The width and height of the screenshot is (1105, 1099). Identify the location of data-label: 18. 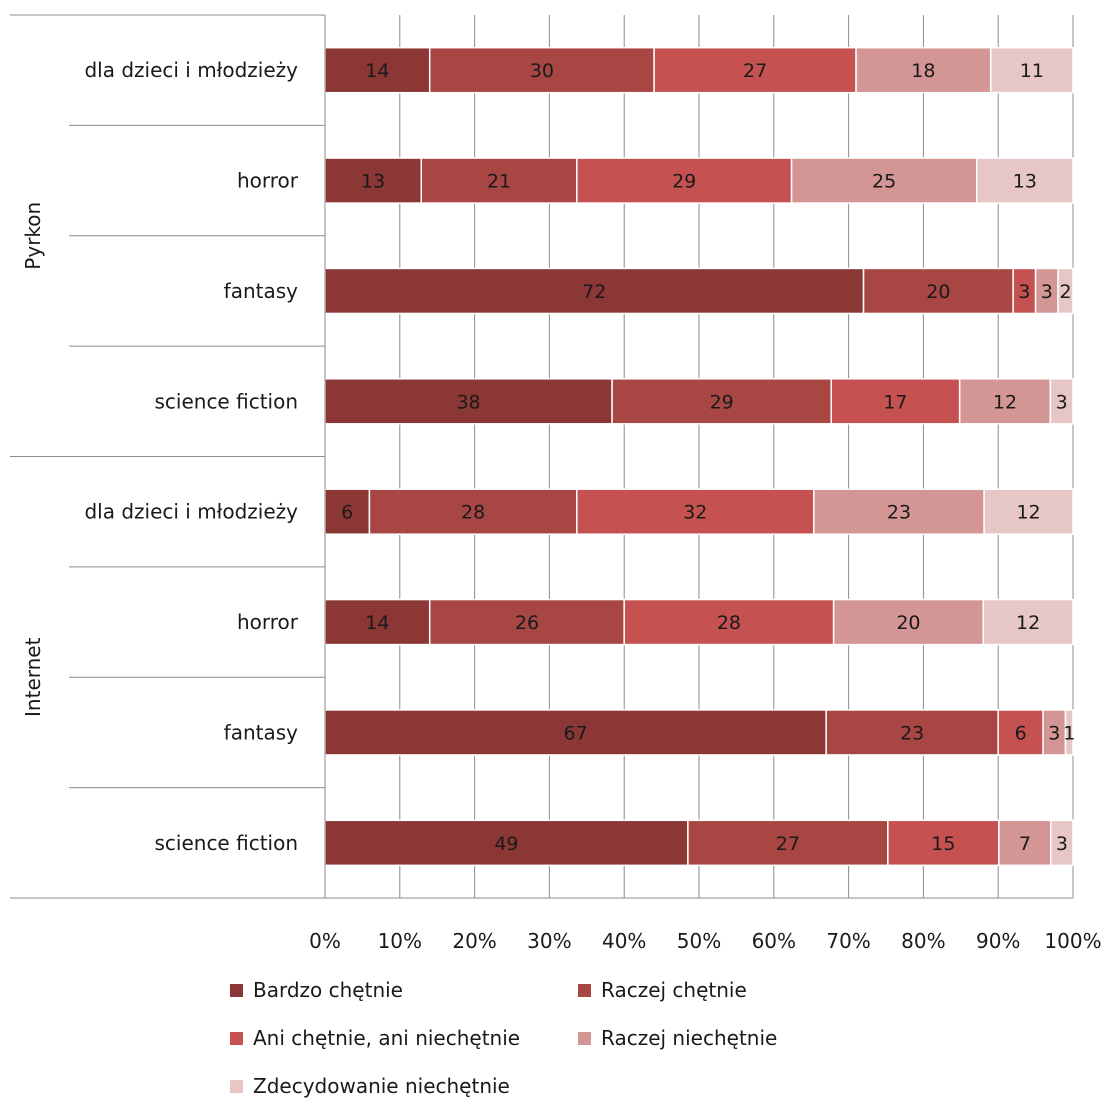
(923, 71).